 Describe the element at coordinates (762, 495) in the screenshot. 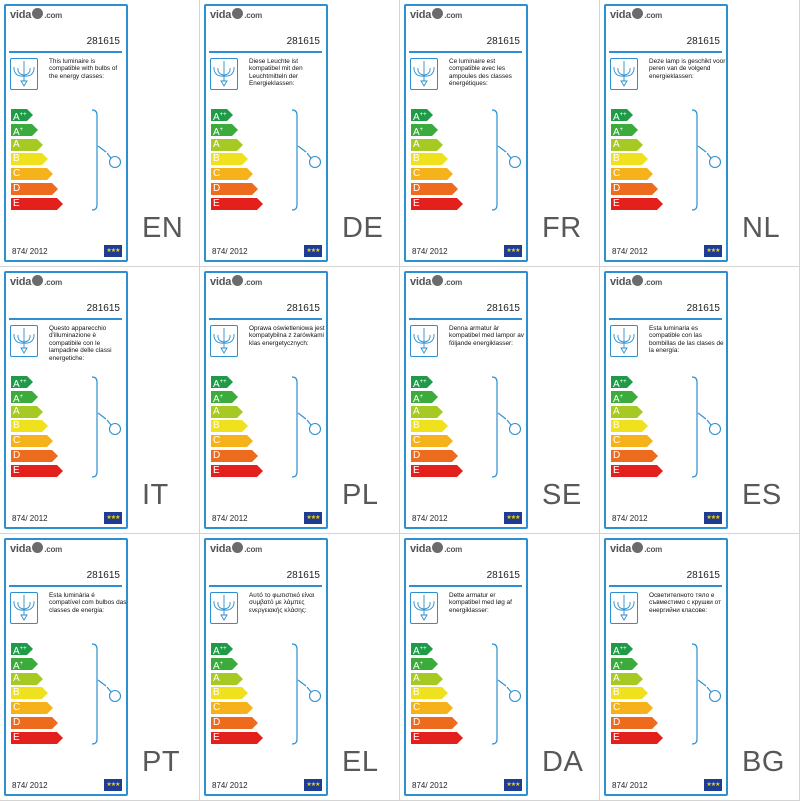

I see `language-code: ES` at that location.